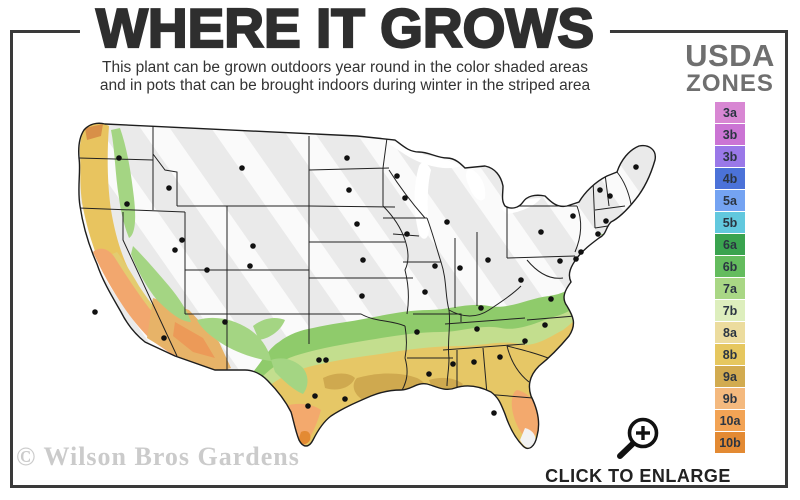 This screenshot has width=800, height=500. What do you see at coordinates (305, 437) in the screenshot?
I see `zone-patch-deeporange-texas-tip` at bounding box center [305, 437].